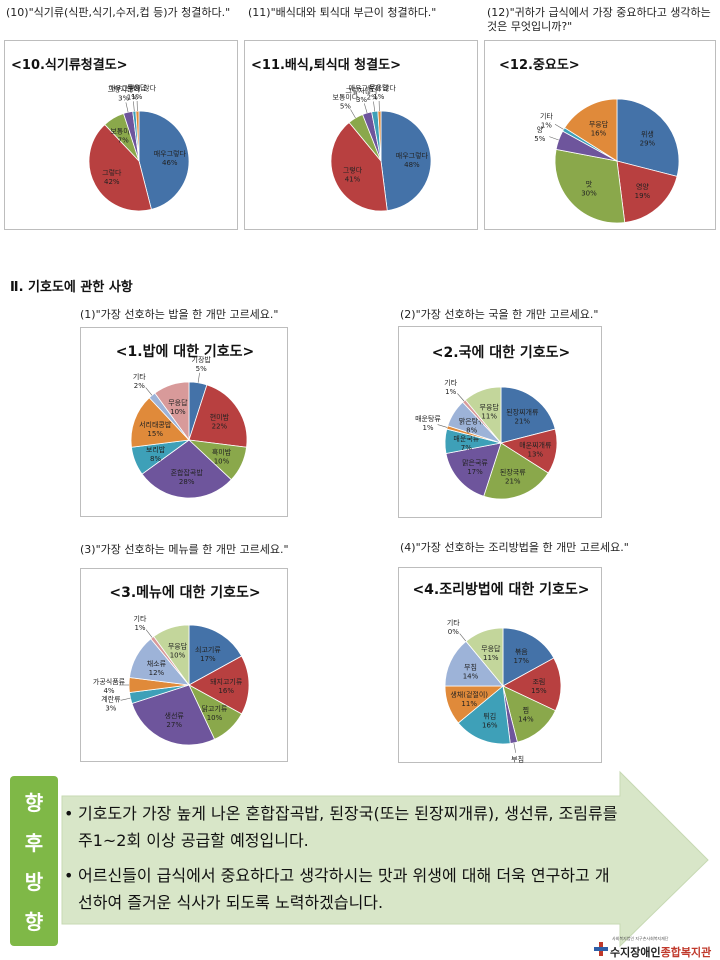  I want to click on org-logo-icon, so click(601, 949).